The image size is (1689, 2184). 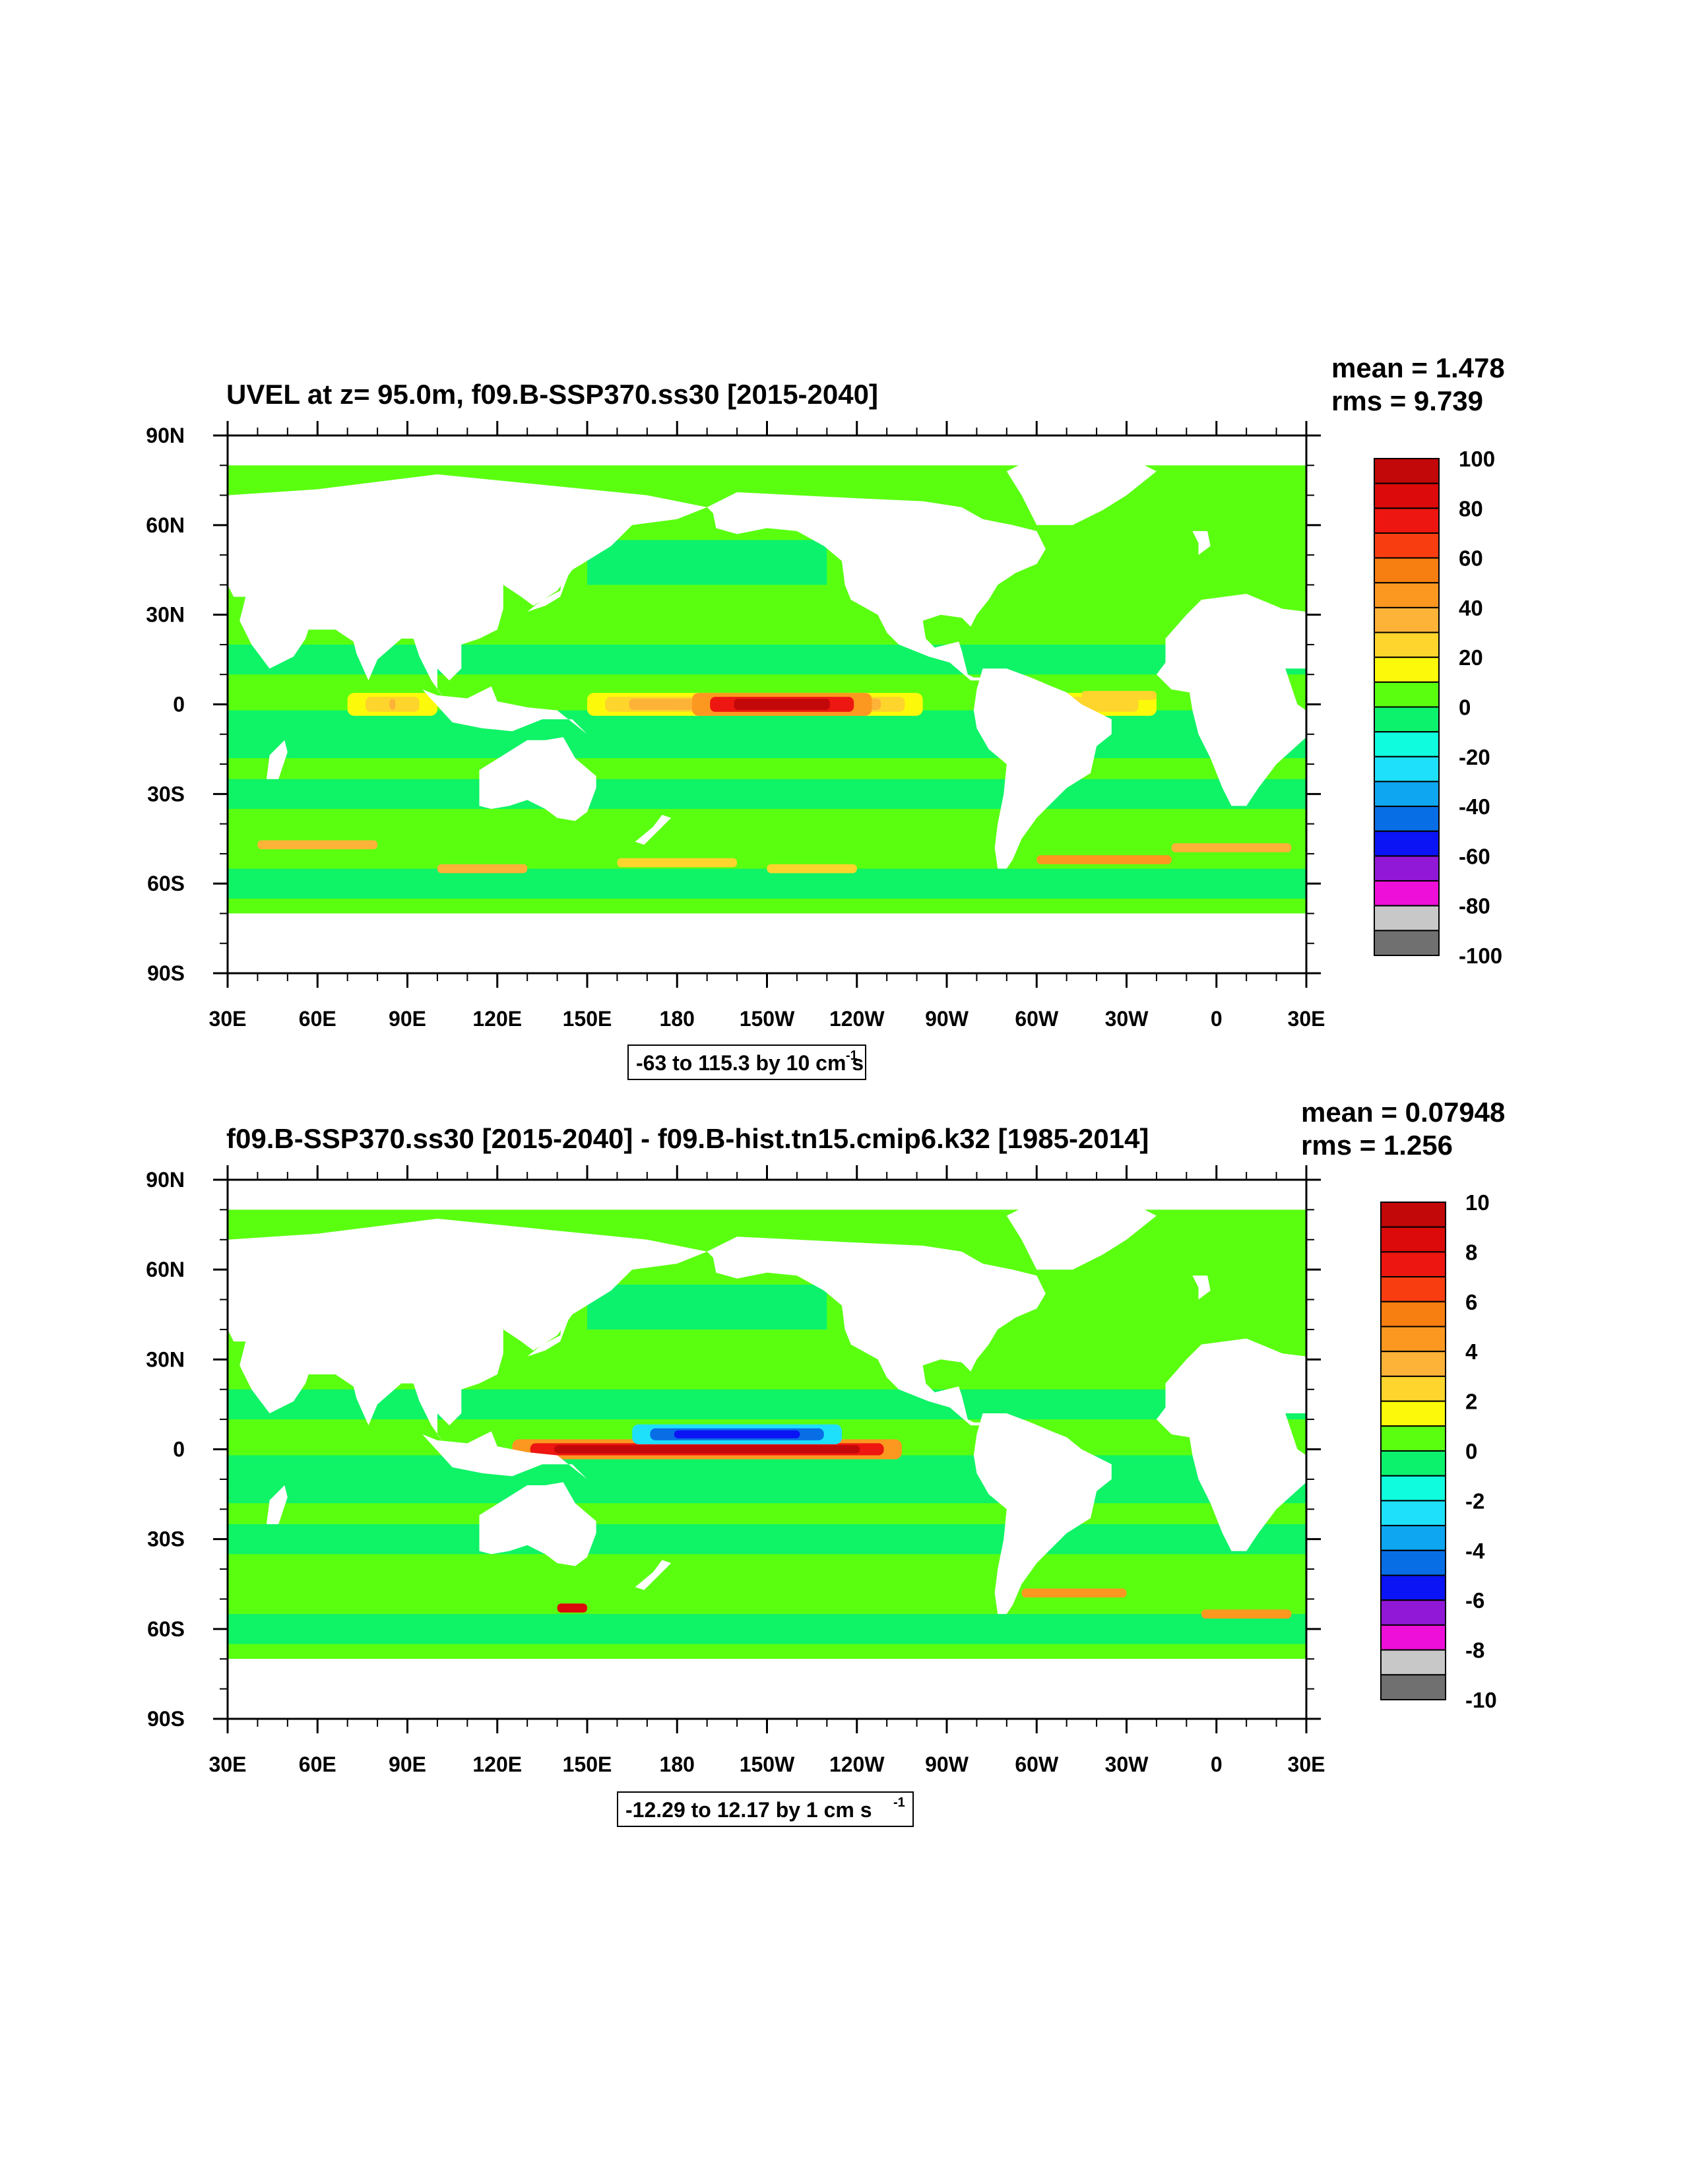 What do you see at coordinates (166, 1719) in the screenshot?
I see `y-tick-label: 90S` at bounding box center [166, 1719].